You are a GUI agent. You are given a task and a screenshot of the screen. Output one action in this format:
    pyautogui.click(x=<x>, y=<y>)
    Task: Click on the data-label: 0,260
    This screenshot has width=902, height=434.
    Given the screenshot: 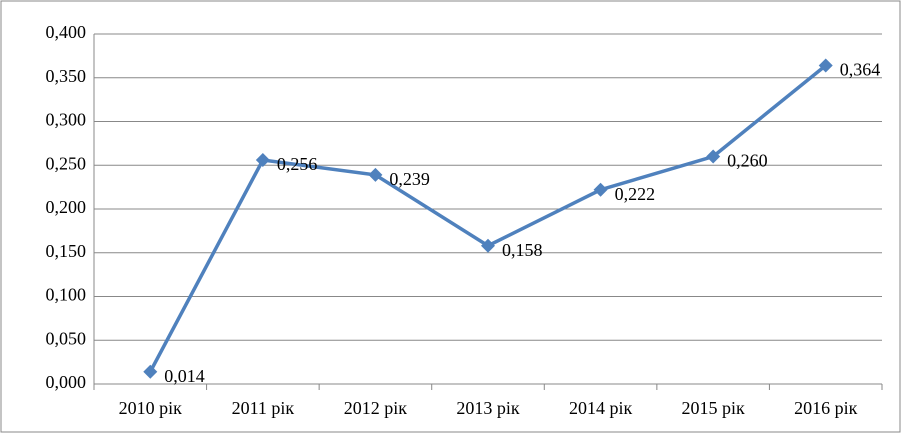 What is the action you would take?
    pyautogui.click(x=747, y=161)
    